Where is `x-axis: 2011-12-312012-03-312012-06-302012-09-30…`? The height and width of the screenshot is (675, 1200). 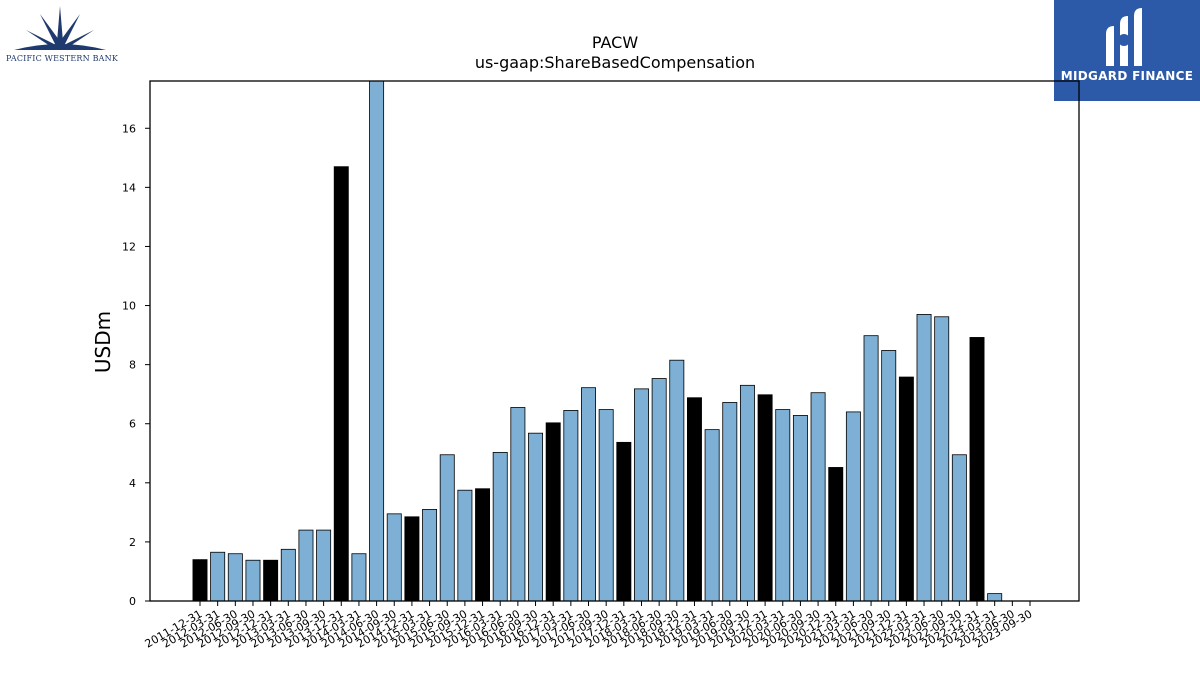 x-axis: 2011-12-312012-03-312012-06-302012-09-30… is located at coordinates (589, 626).